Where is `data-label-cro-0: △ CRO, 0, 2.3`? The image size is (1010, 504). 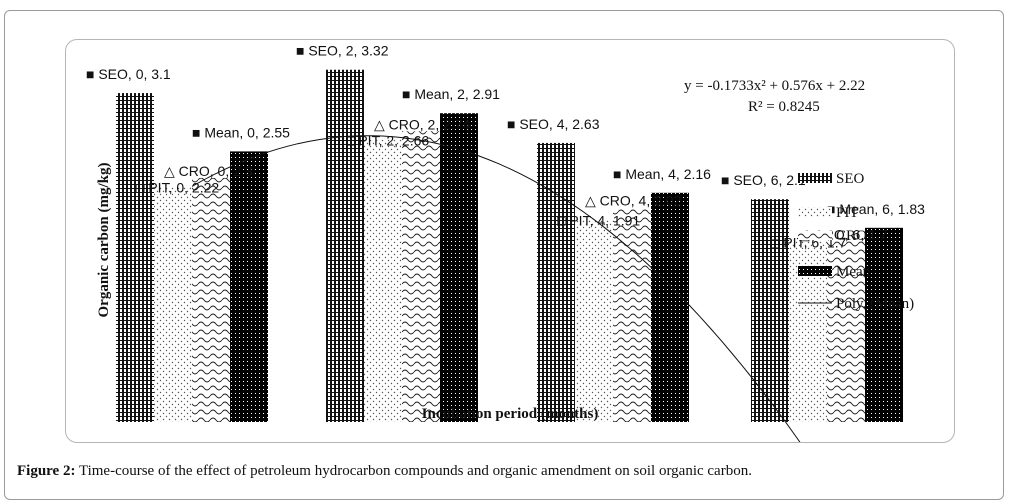 data-label-cro-0: △ CRO, 0, 2.3 is located at coordinates (208, 171).